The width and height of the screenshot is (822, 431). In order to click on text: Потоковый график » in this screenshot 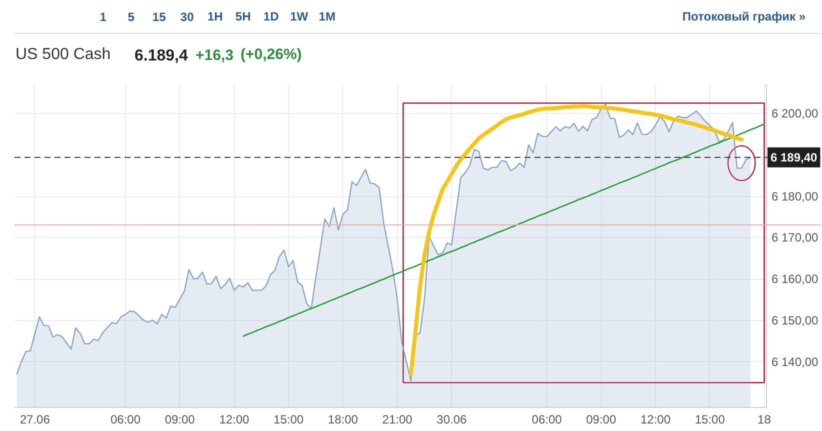, I will do `click(744, 17)`.